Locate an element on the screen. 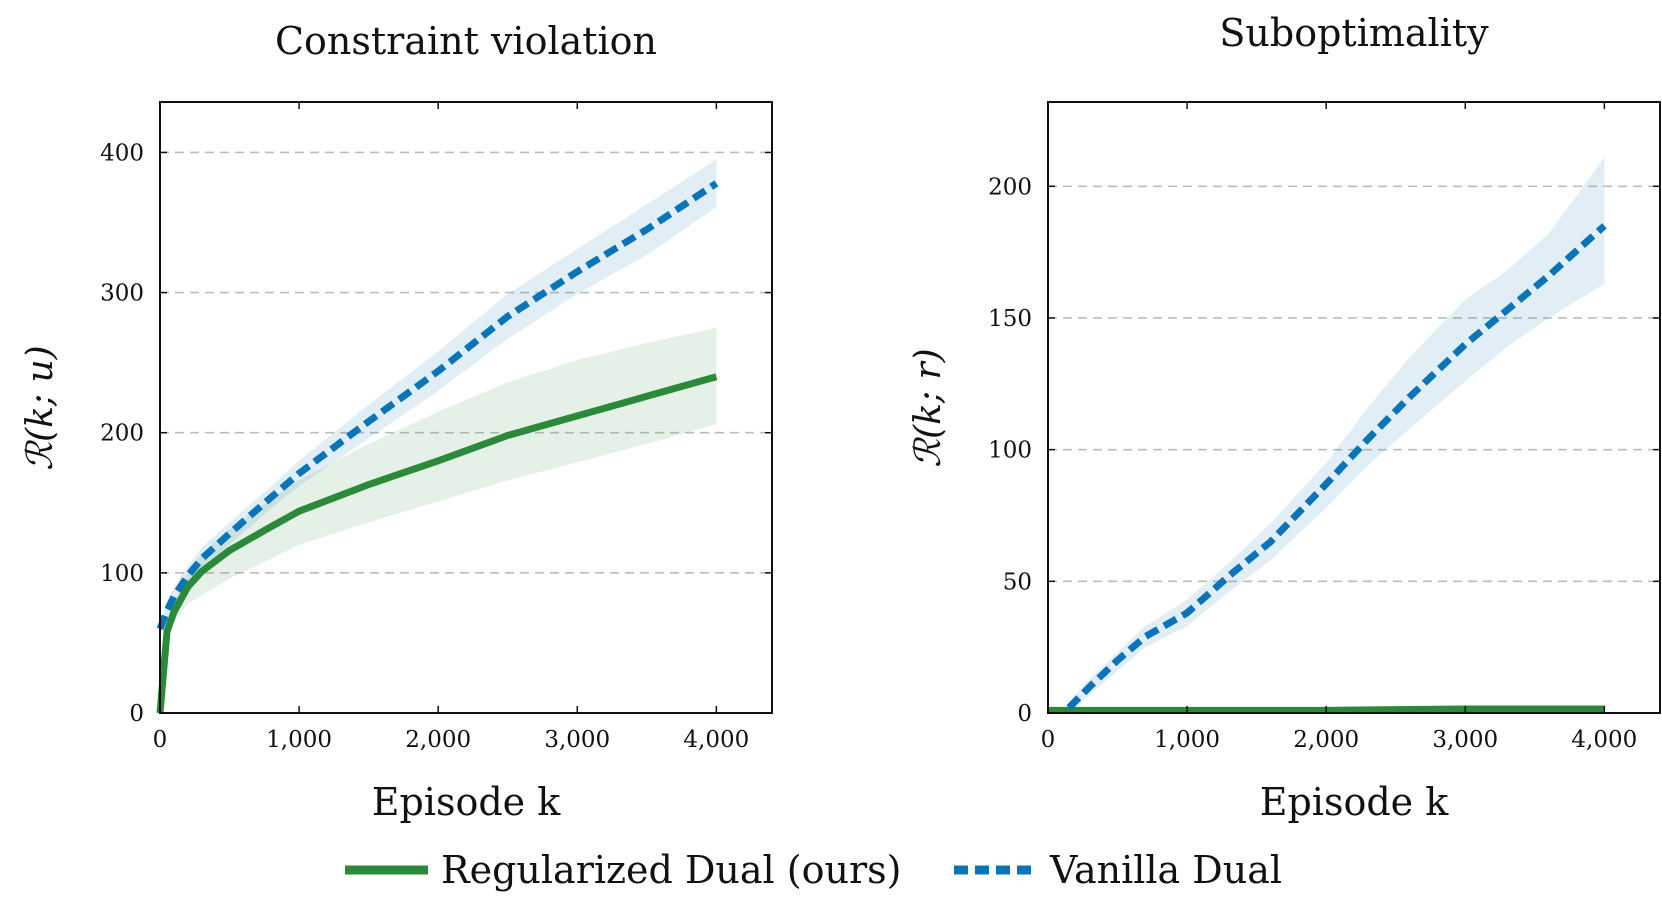 The height and width of the screenshot is (904, 1662). y-axis-label: ℛ(k; r) is located at coordinates (928, 407).